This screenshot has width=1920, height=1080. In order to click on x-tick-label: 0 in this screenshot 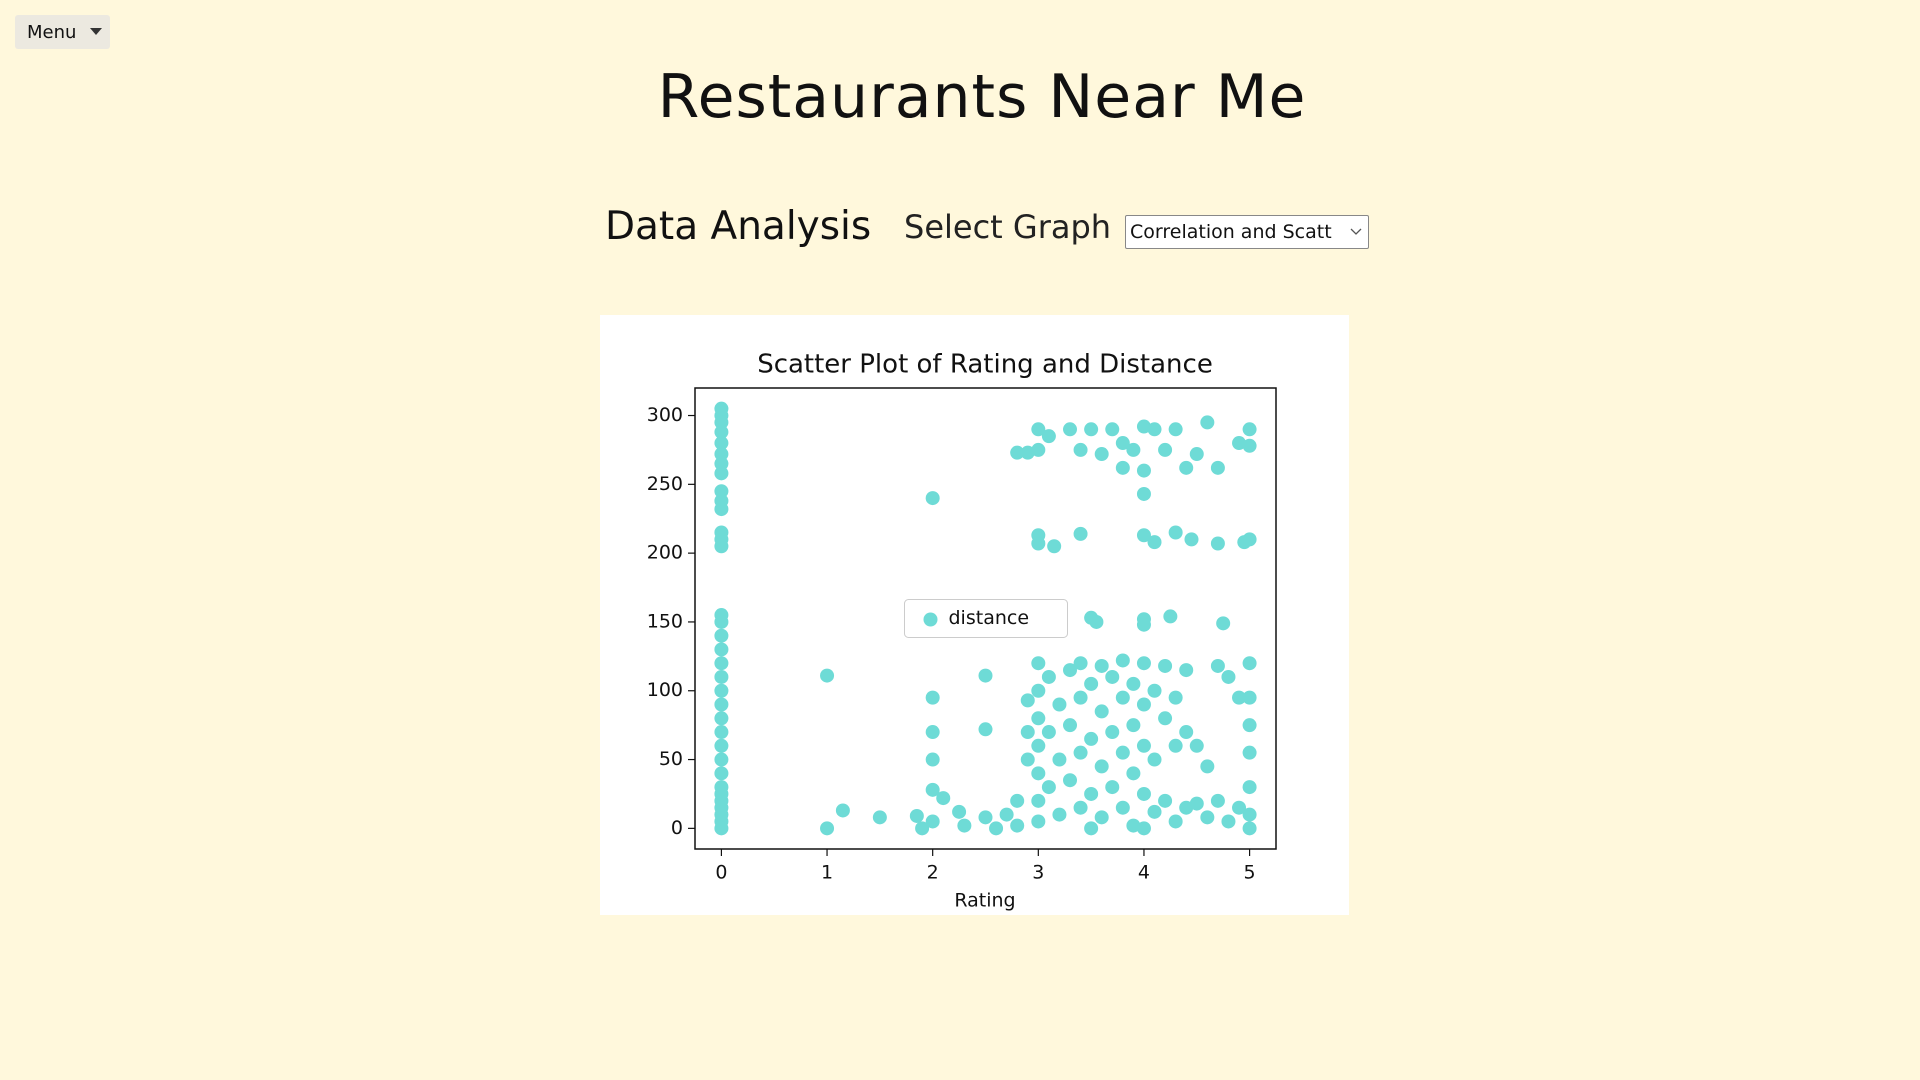, I will do `click(721, 873)`.